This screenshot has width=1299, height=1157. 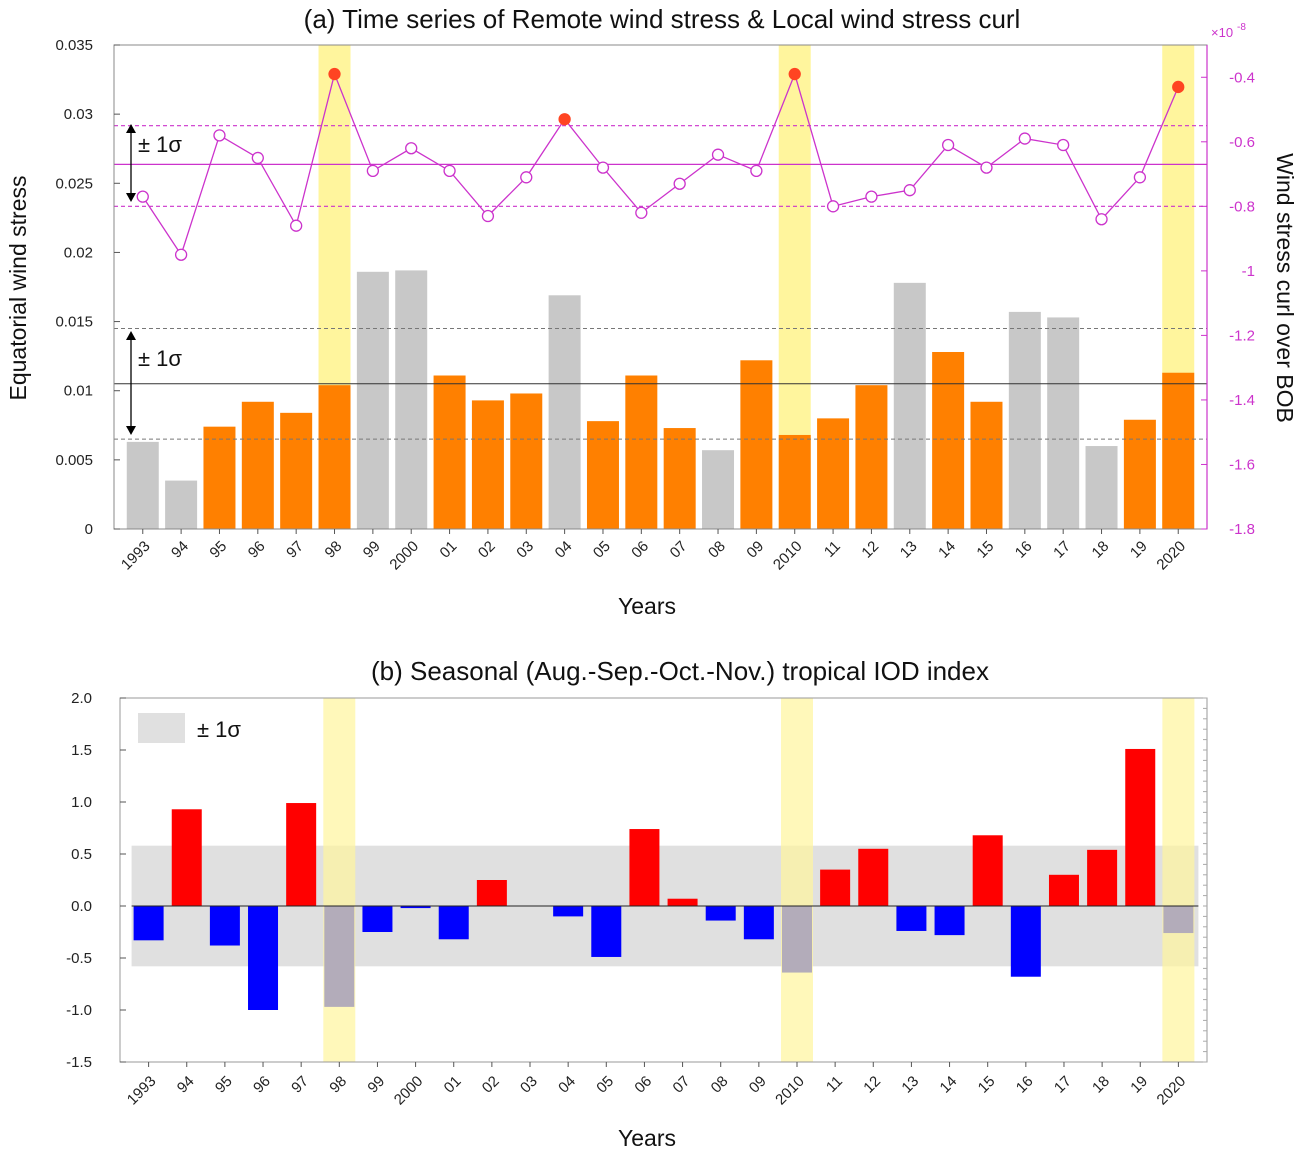 What do you see at coordinates (1242, 529) in the screenshot?
I see `right-axis-tick-label: -1.8` at bounding box center [1242, 529].